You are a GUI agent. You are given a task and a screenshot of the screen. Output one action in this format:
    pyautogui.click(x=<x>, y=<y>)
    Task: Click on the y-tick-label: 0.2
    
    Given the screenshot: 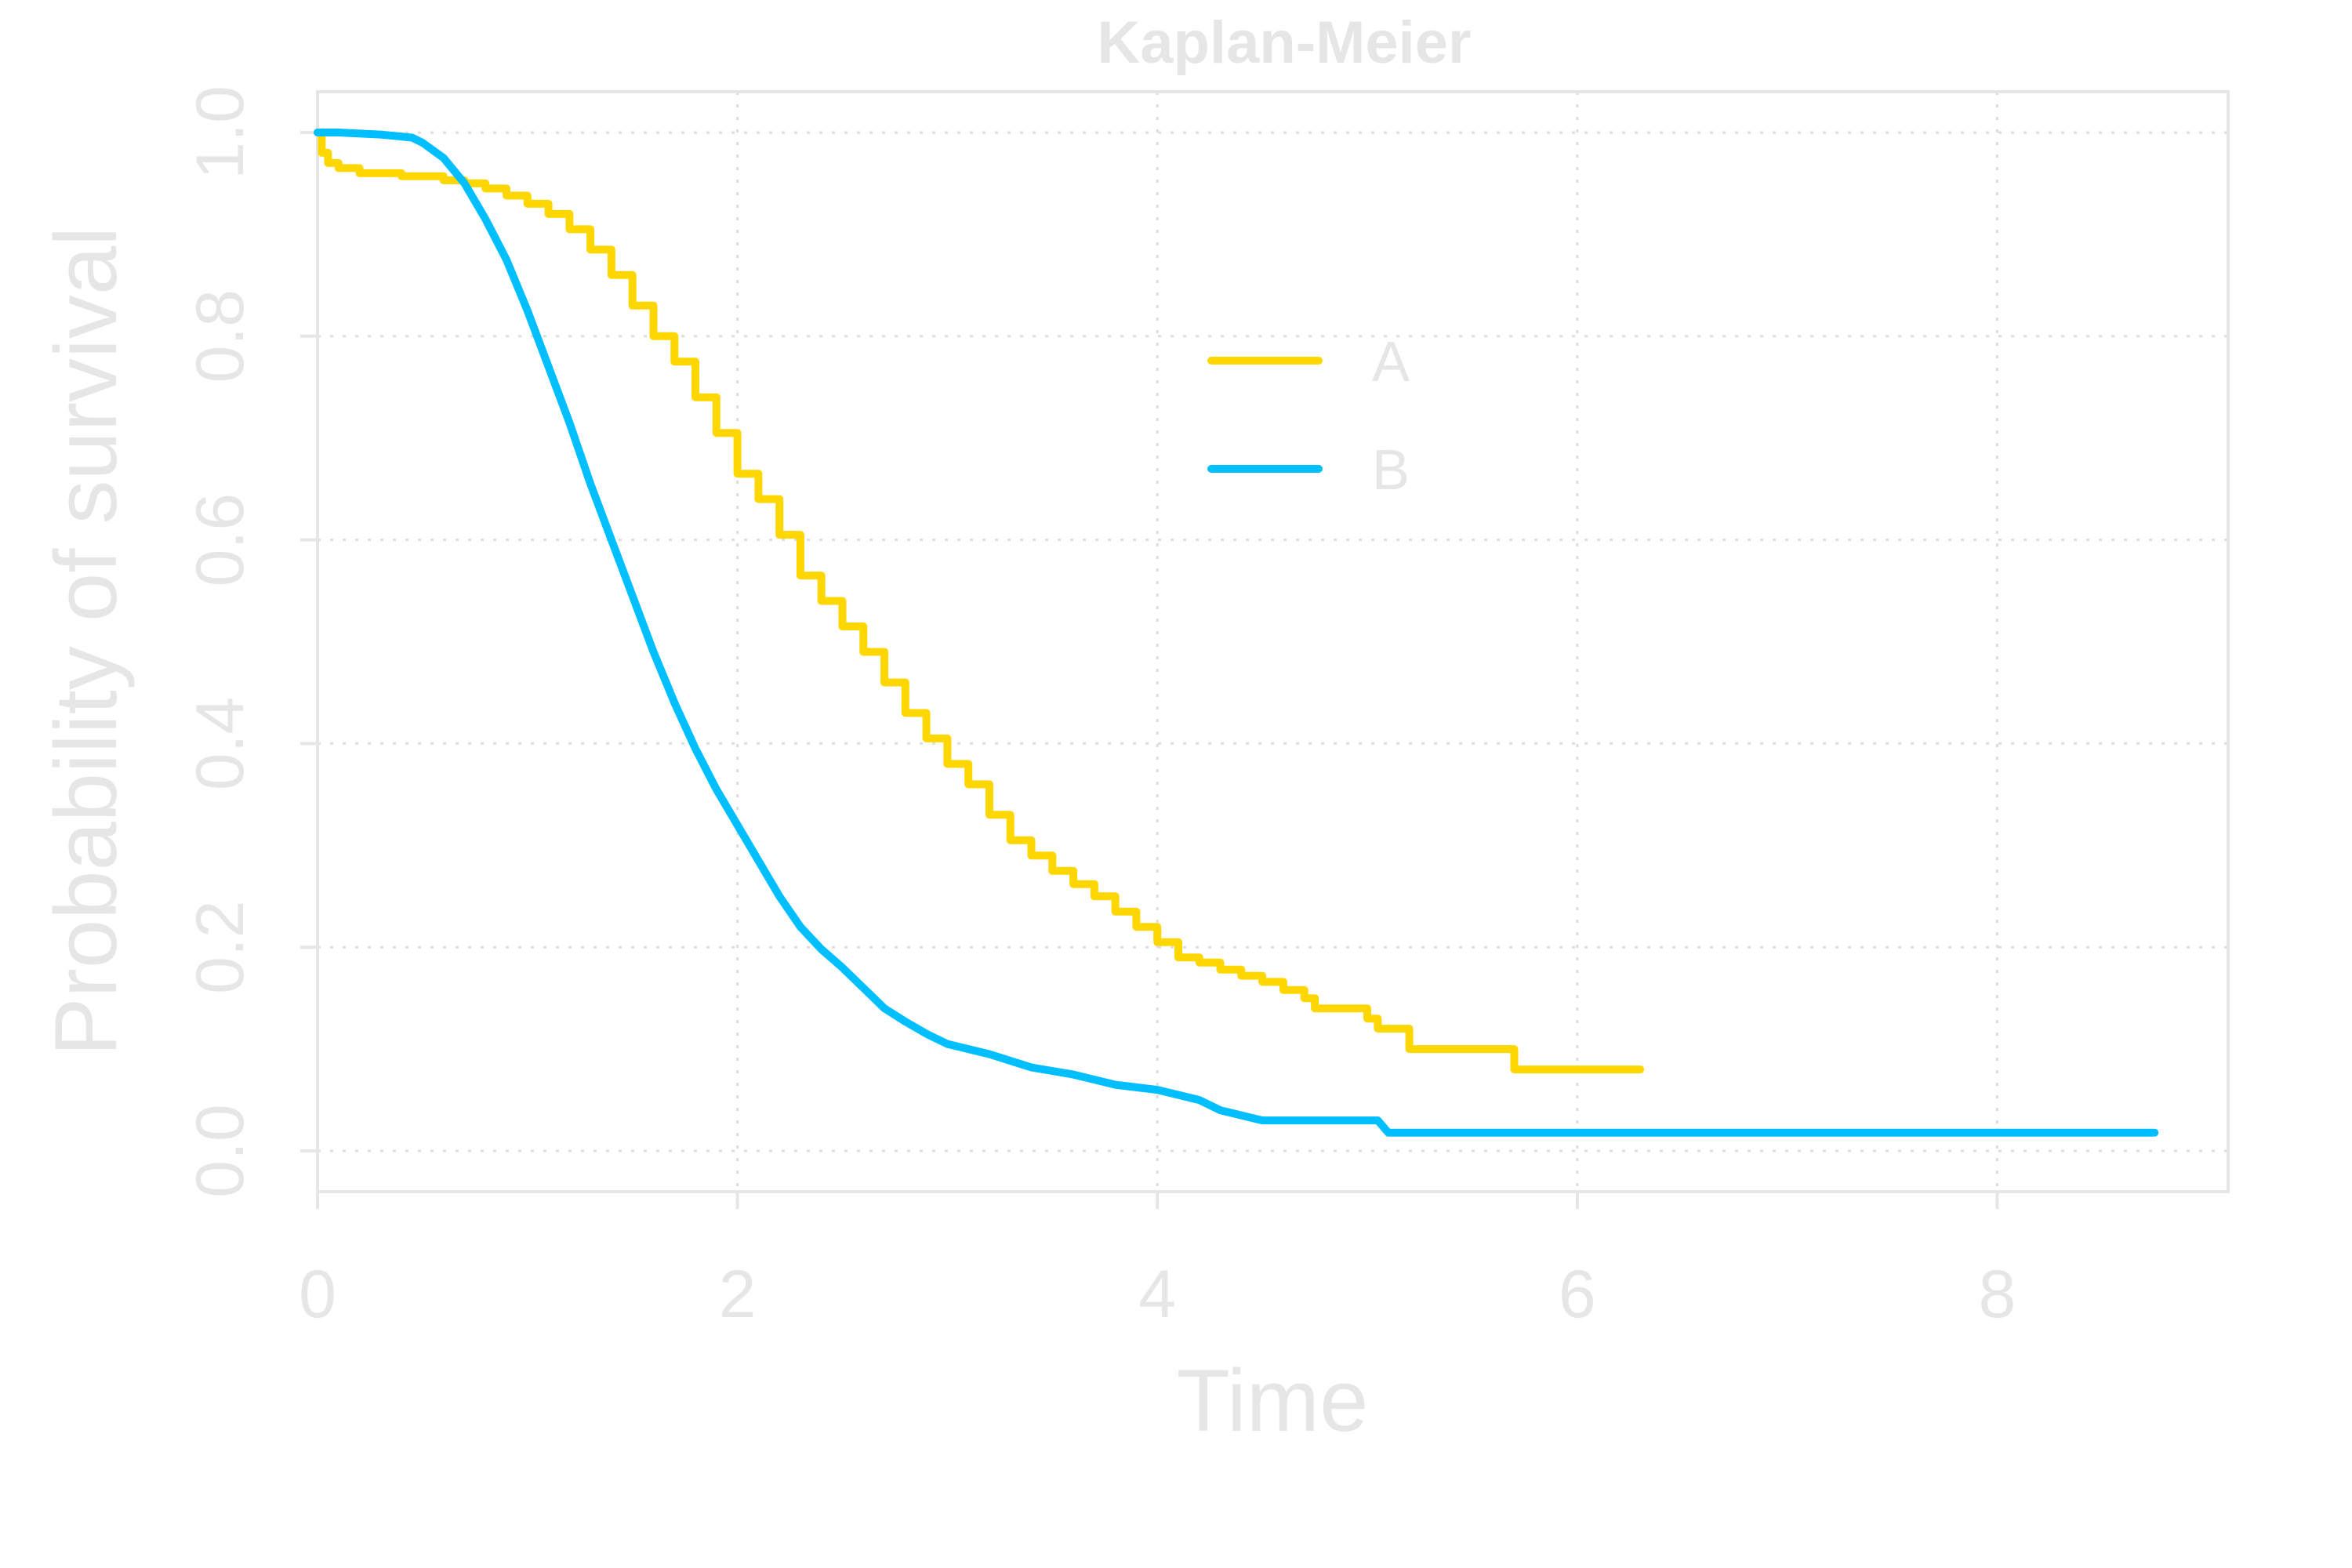 What is the action you would take?
    pyautogui.click(x=220, y=947)
    